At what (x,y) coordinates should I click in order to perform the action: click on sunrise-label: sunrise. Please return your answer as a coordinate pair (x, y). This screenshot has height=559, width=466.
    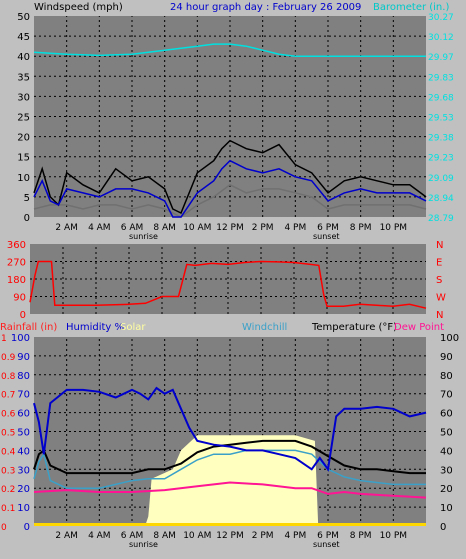
    Looking at the image, I should click on (143, 236).